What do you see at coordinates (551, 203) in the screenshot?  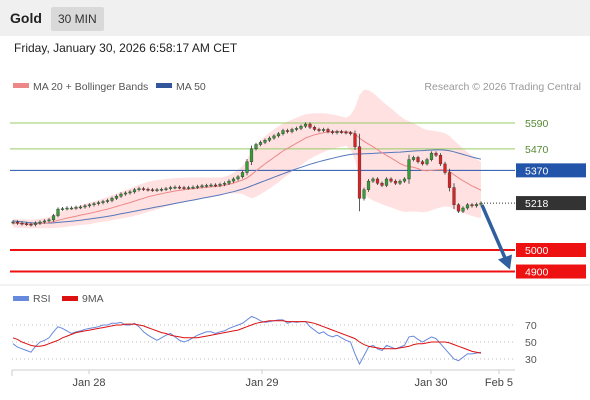 I see `current-price-tag` at bounding box center [551, 203].